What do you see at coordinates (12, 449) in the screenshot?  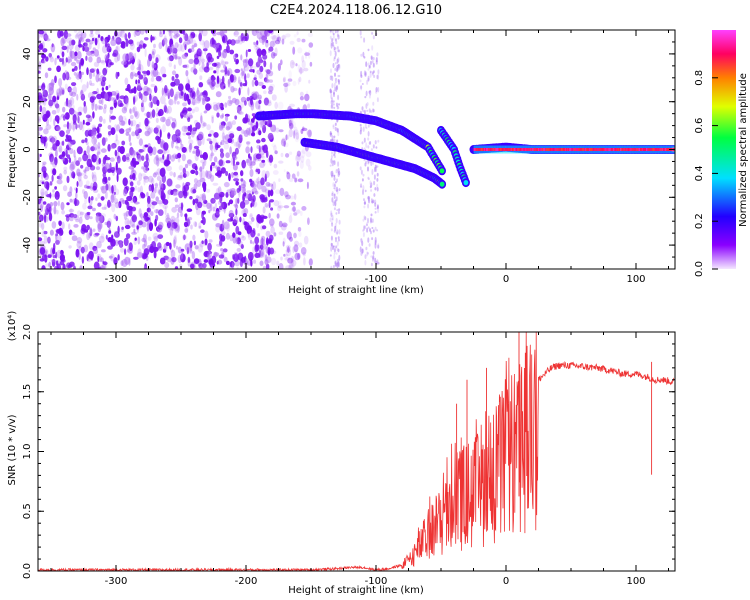 I see `snr-y-label: SNR (10 * v/v)` at bounding box center [12, 449].